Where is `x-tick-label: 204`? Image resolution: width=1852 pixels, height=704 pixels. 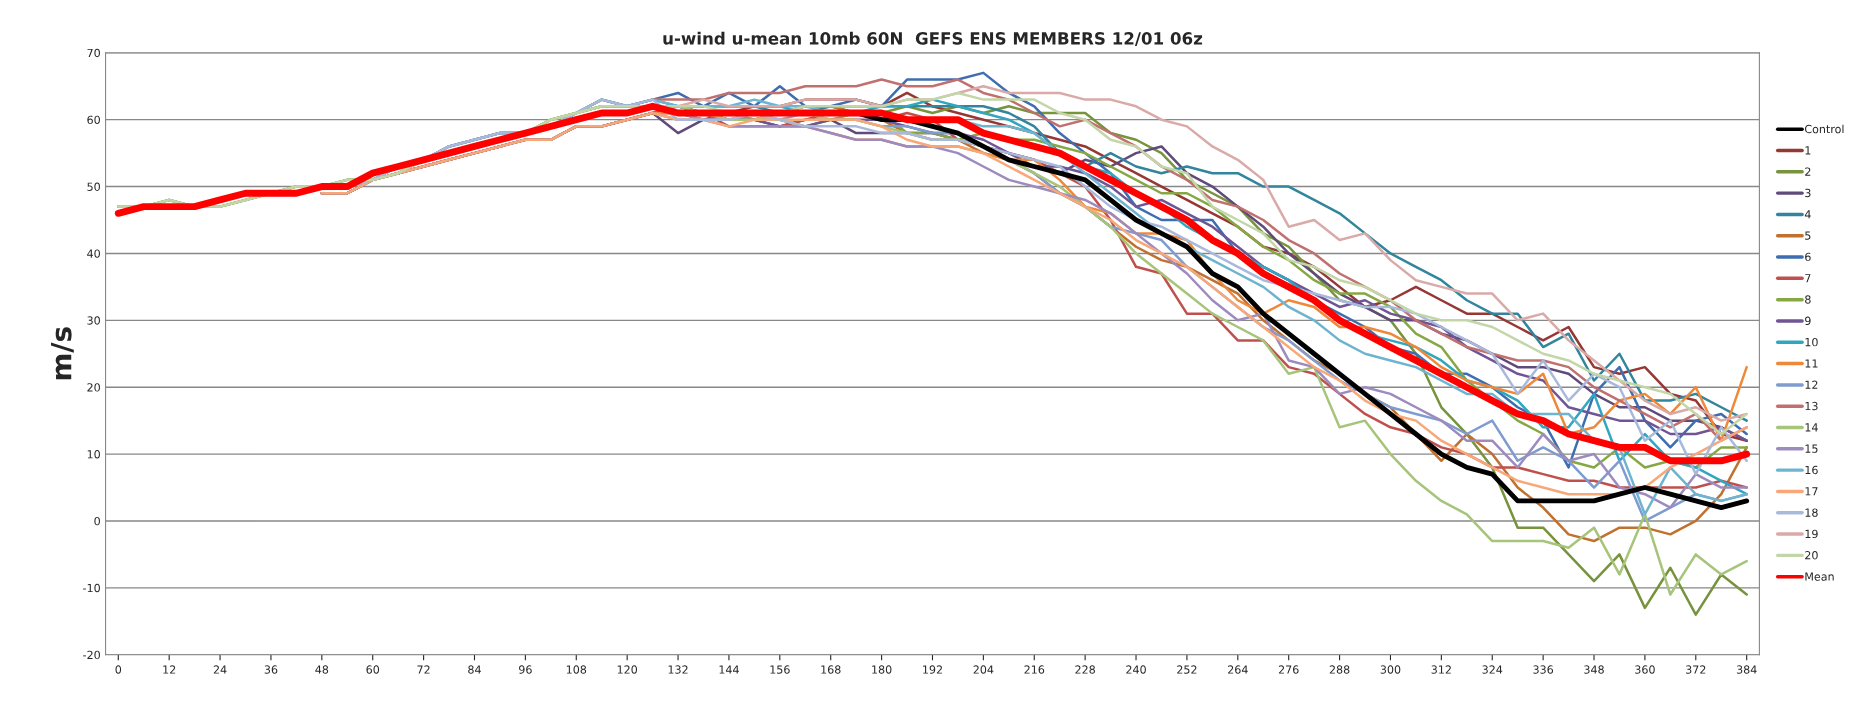 x-tick-label: 204 is located at coordinates (983, 669).